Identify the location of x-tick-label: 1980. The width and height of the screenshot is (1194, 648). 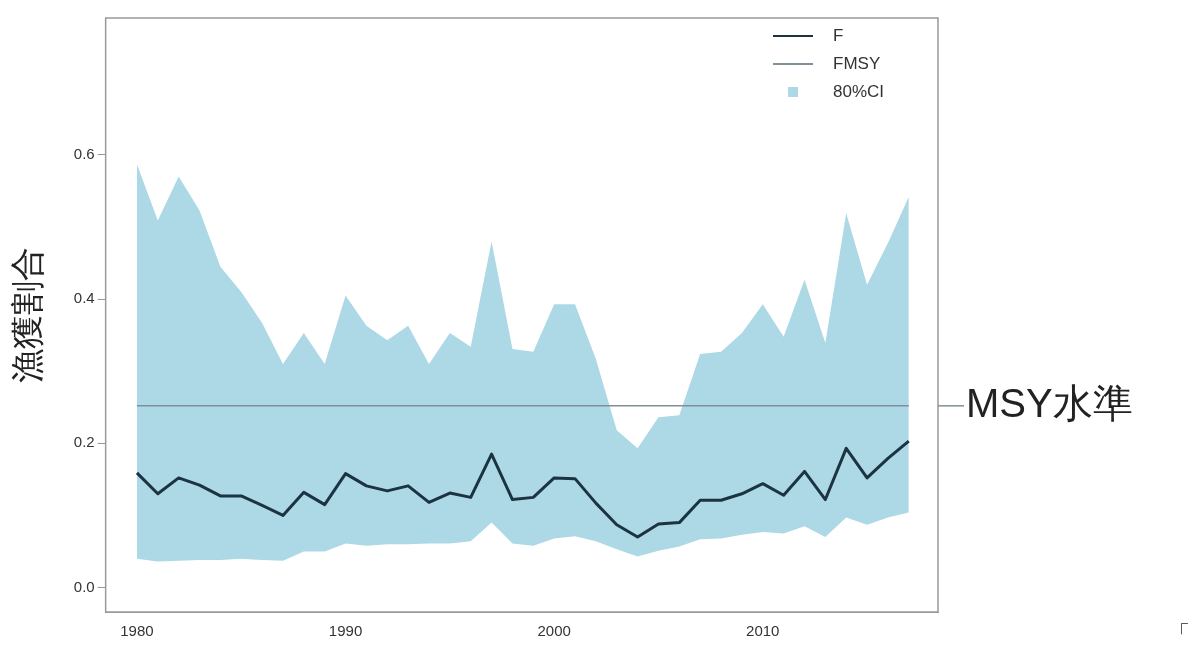
(137, 631).